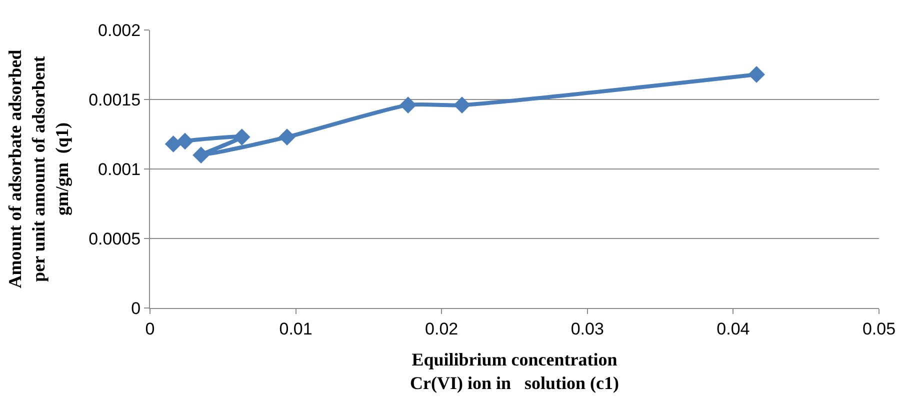  Describe the element at coordinates (38, 169) in the screenshot. I see `y-axis-title: Amount of adsorbate adsorbed per unit amount of adsorbent gm/gm (q1)` at that location.